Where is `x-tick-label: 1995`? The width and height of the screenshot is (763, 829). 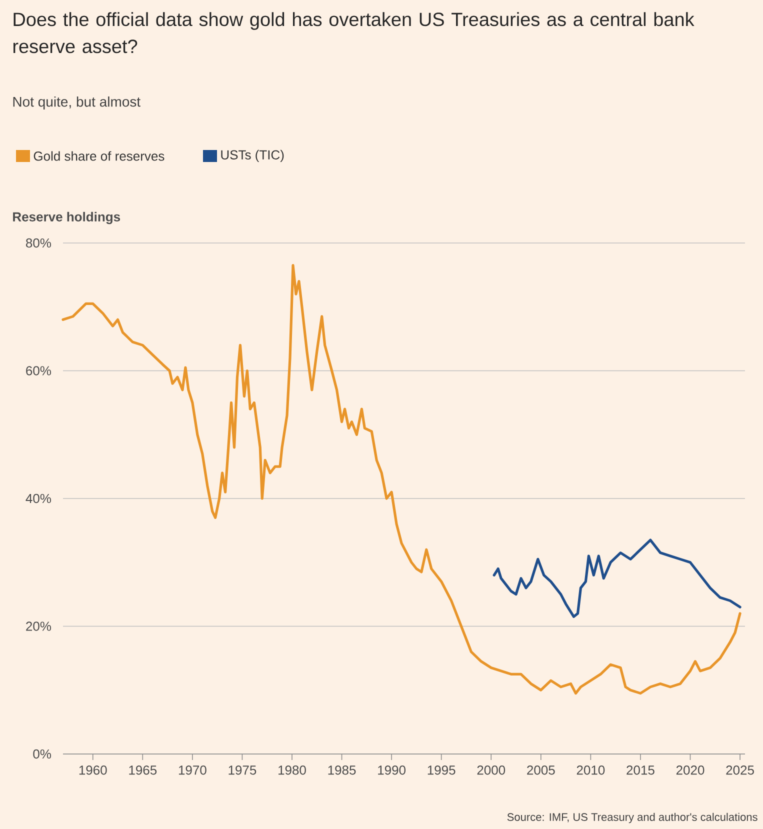
x-tick-label: 1995 is located at coordinates (442, 770).